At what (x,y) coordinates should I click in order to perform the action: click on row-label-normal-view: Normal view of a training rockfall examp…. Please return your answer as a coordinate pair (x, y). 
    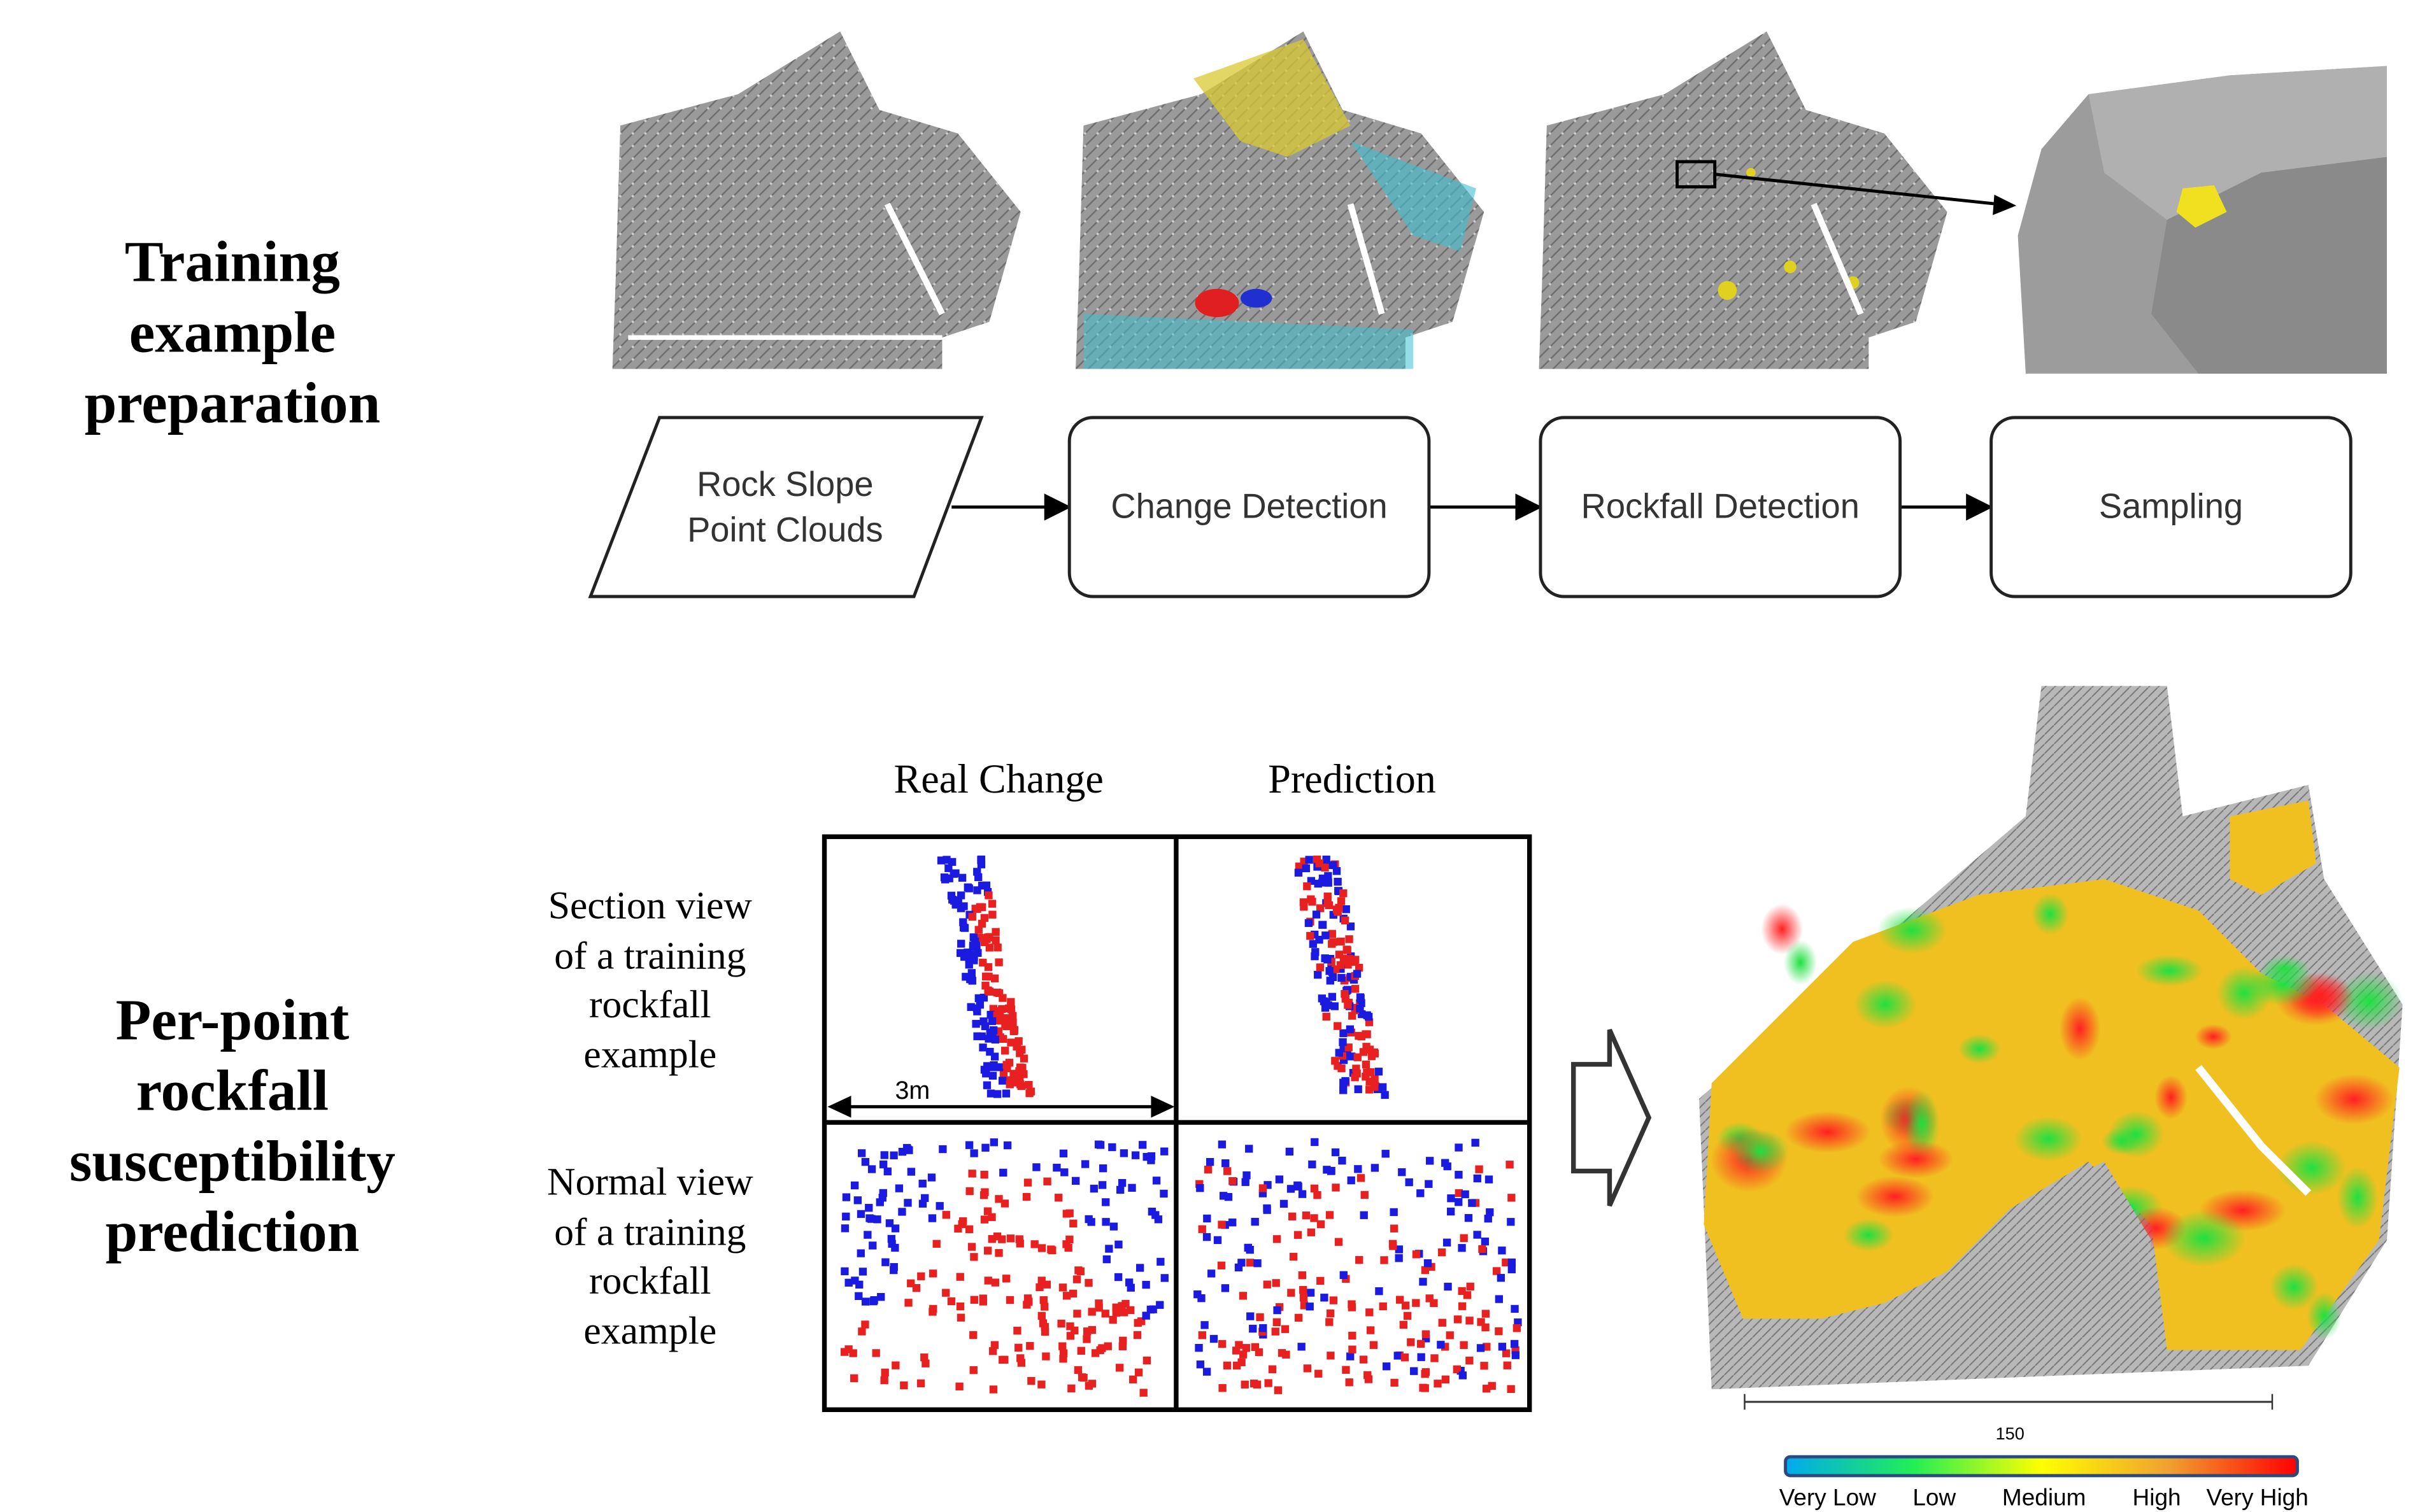
    Looking at the image, I should click on (650, 1258).